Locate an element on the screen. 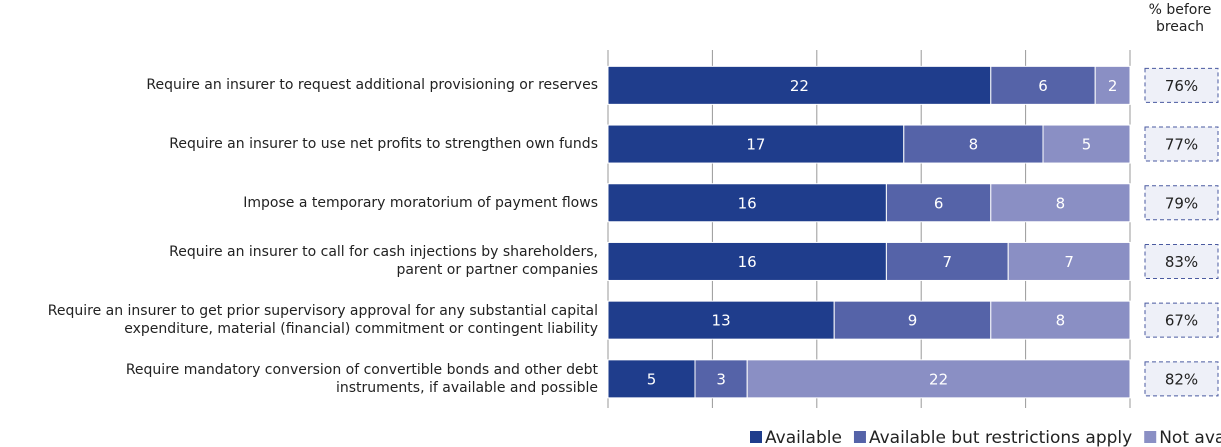 The height and width of the screenshot is (447, 1221). value-label: 17 is located at coordinates (755, 145).